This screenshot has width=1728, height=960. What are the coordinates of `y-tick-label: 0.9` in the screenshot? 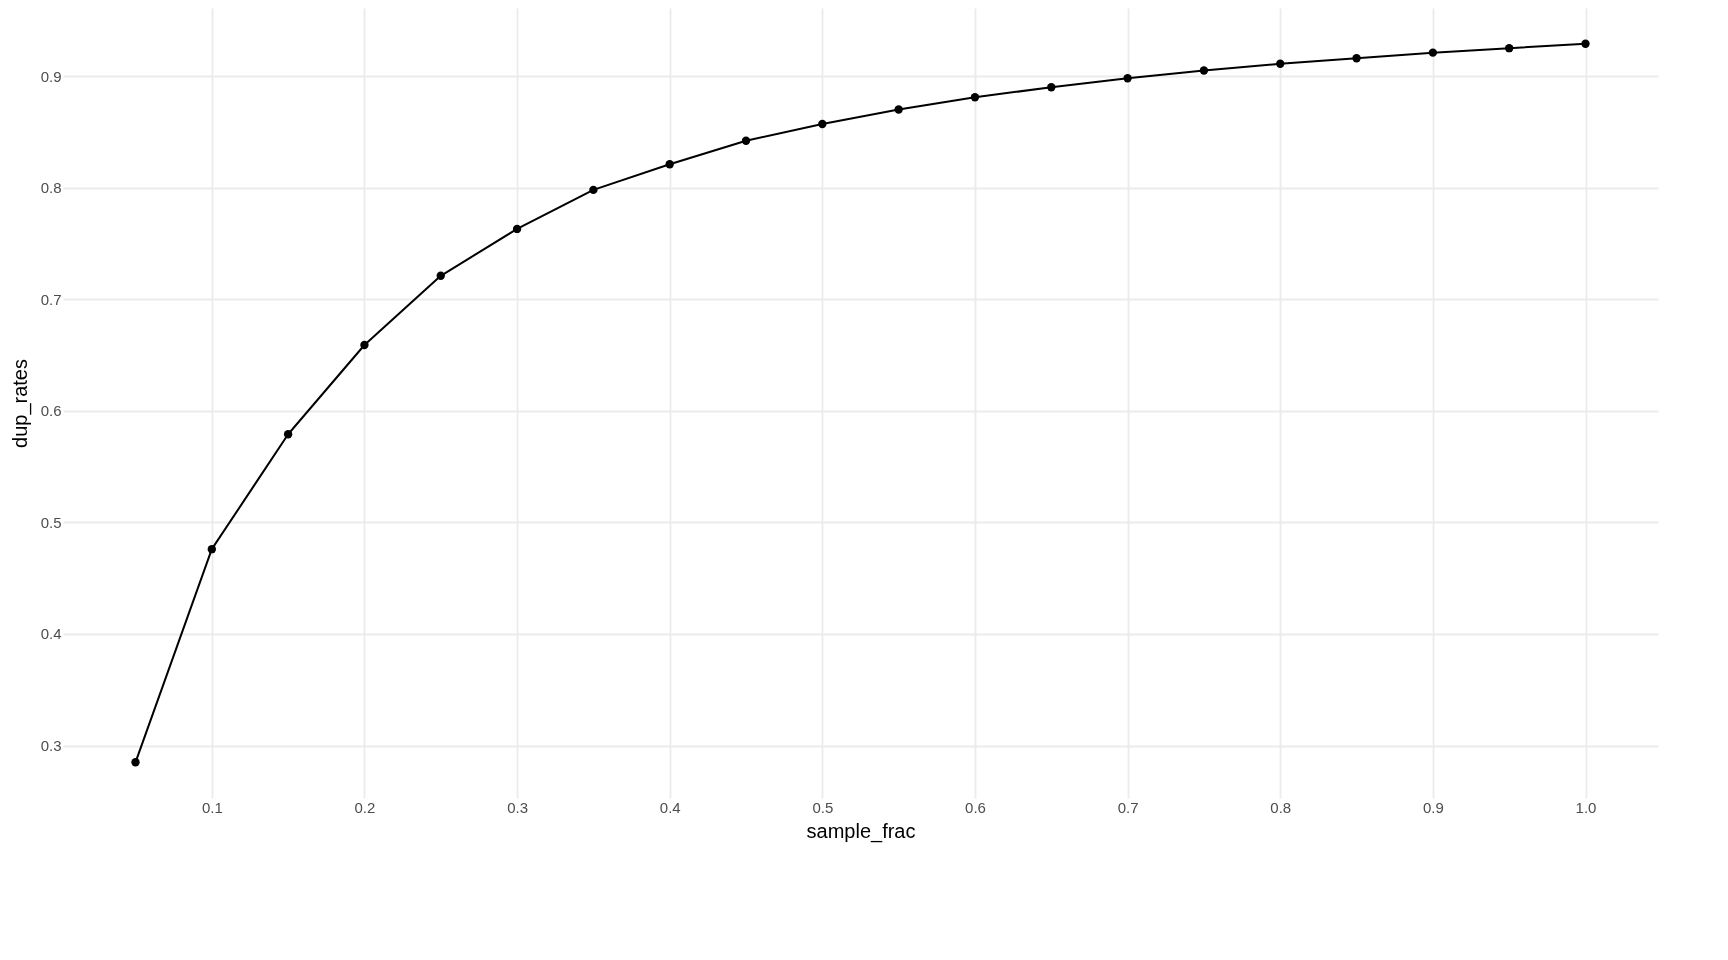 It's located at (51, 76).